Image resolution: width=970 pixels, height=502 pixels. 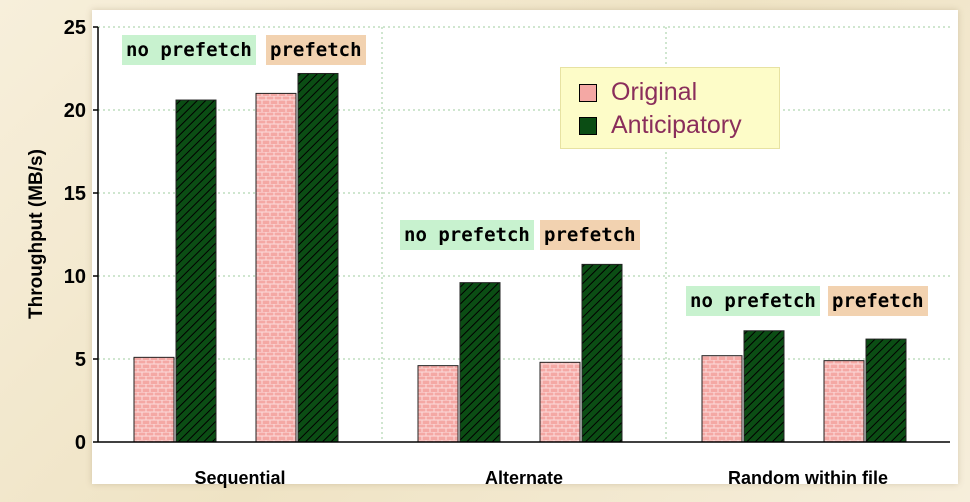 What do you see at coordinates (80, 360) in the screenshot?
I see `y-tick-label: 5` at bounding box center [80, 360].